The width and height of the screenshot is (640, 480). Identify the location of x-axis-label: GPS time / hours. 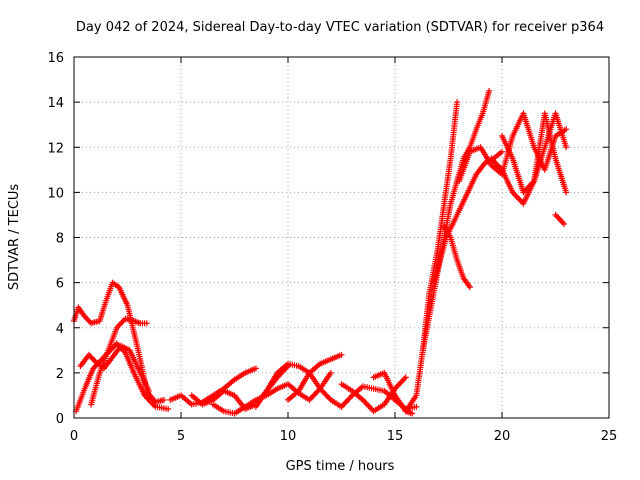
(340, 466).